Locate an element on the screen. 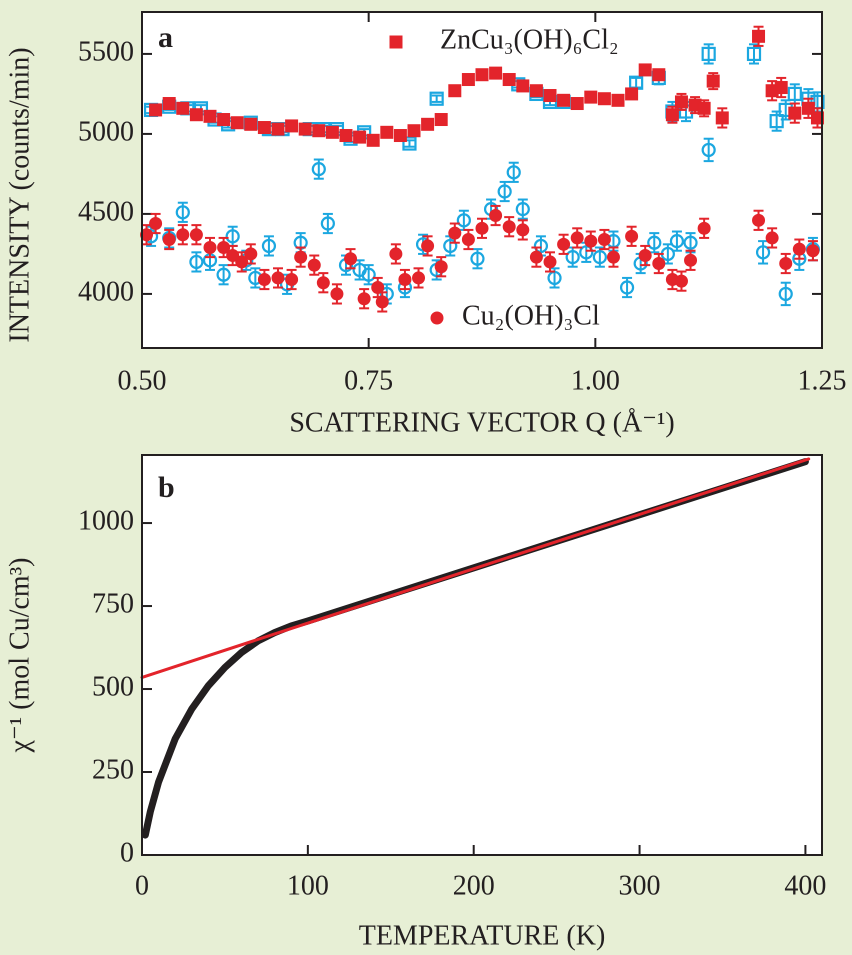 This screenshot has height=955, width=852. legend-label: ZnCu₃(OH)₆Cl₂ is located at coordinates (529, 39).